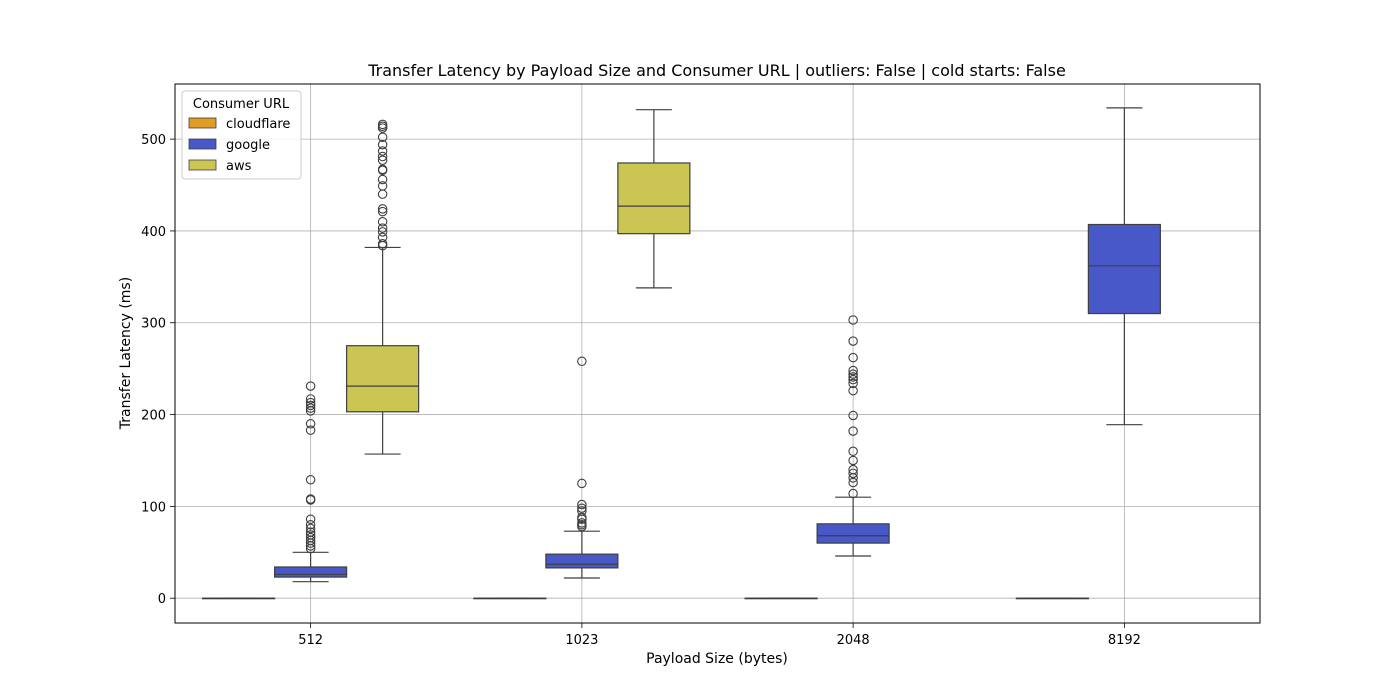 Image resolution: width=1400 pixels, height=700 pixels. What do you see at coordinates (202, 165) in the screenshot?
I see `legend-swatch-aws` at bounding box center [202, 165].